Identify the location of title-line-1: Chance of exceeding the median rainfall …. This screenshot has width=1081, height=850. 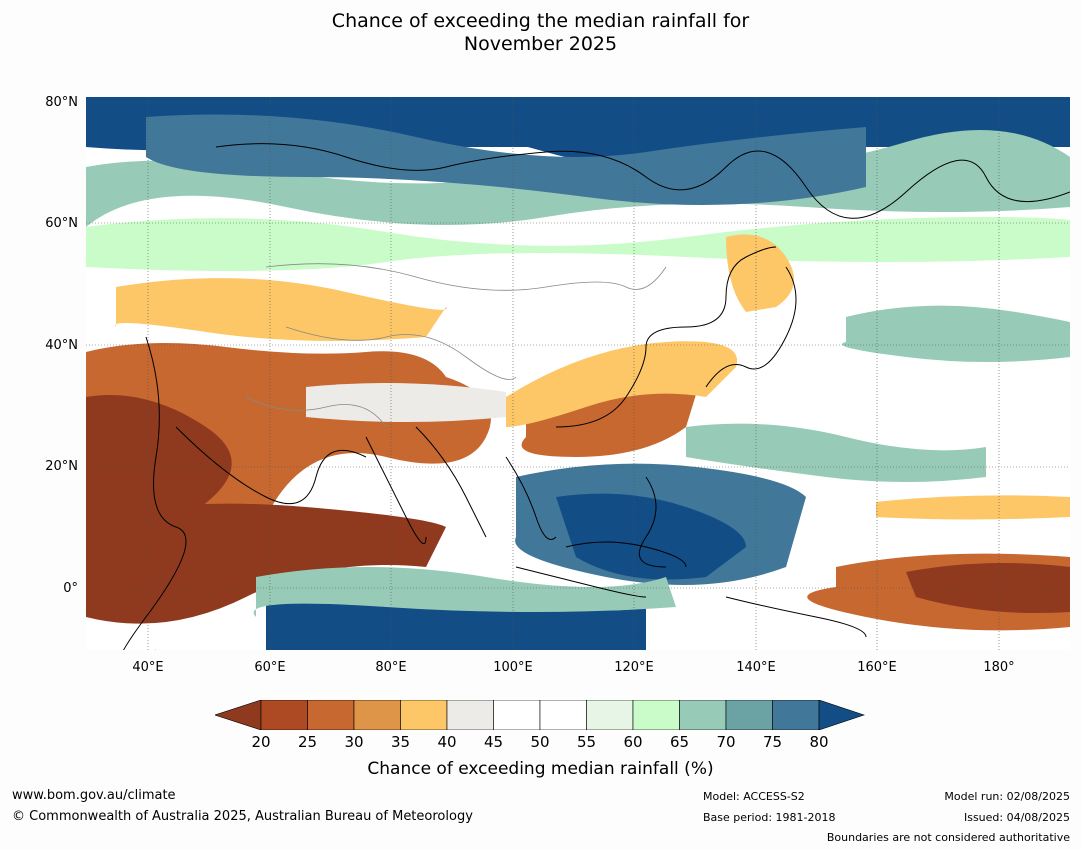
(540, 21).